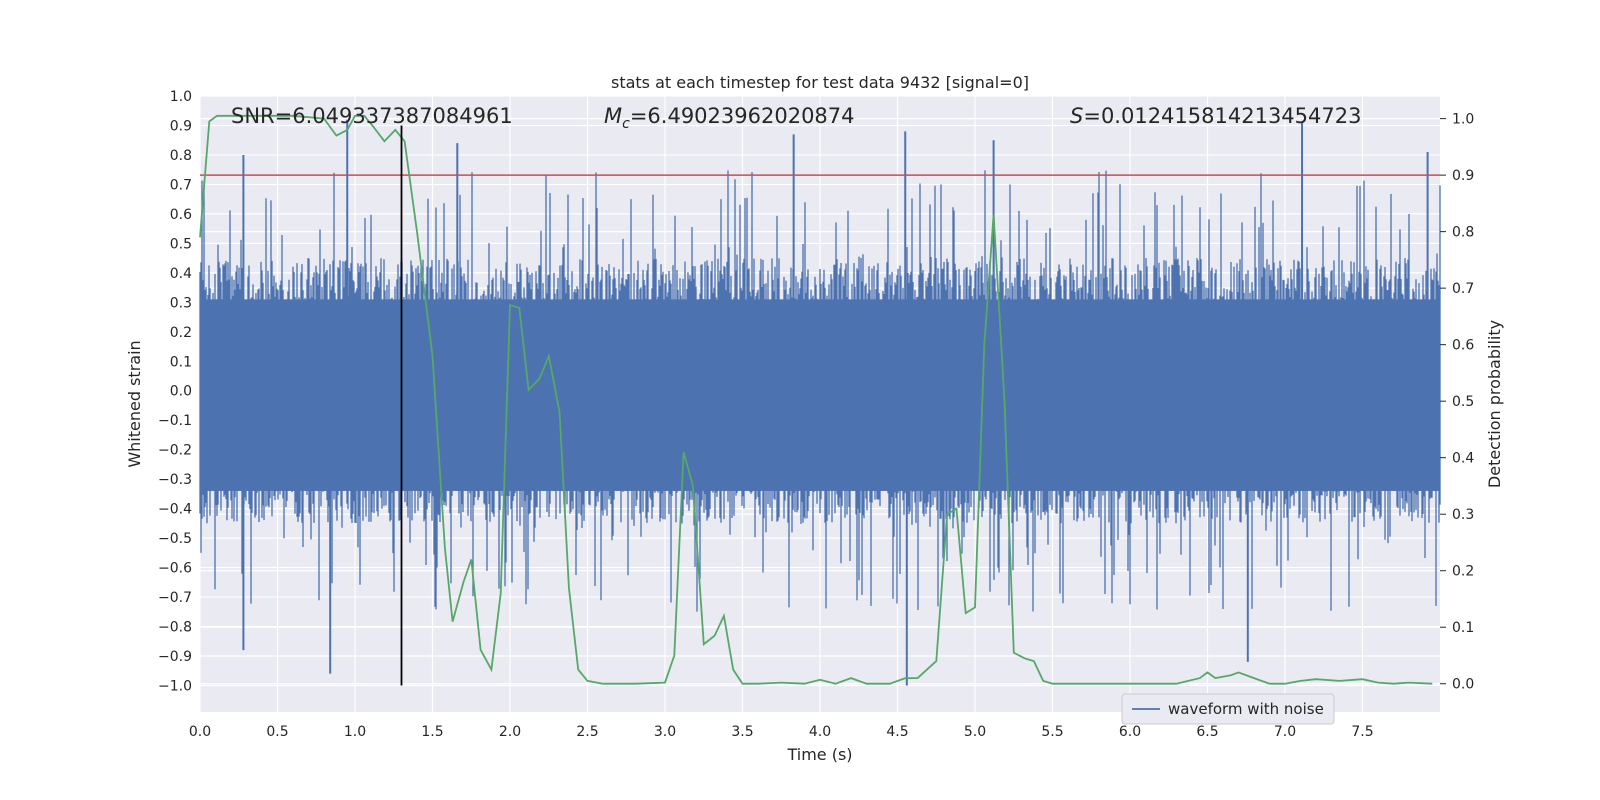 The height and width of the screenshot is (800, 1600). Describe the element at coordinates (175, 628) in the screenshot. I see `y-tick-label: −0.8` at that location.